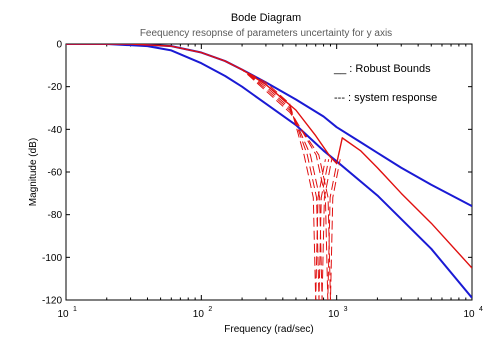  What do you see at coordinates (59, 45) in the screenshot?
I see `y-tick-label: 0` at bounding box center [59, 45].